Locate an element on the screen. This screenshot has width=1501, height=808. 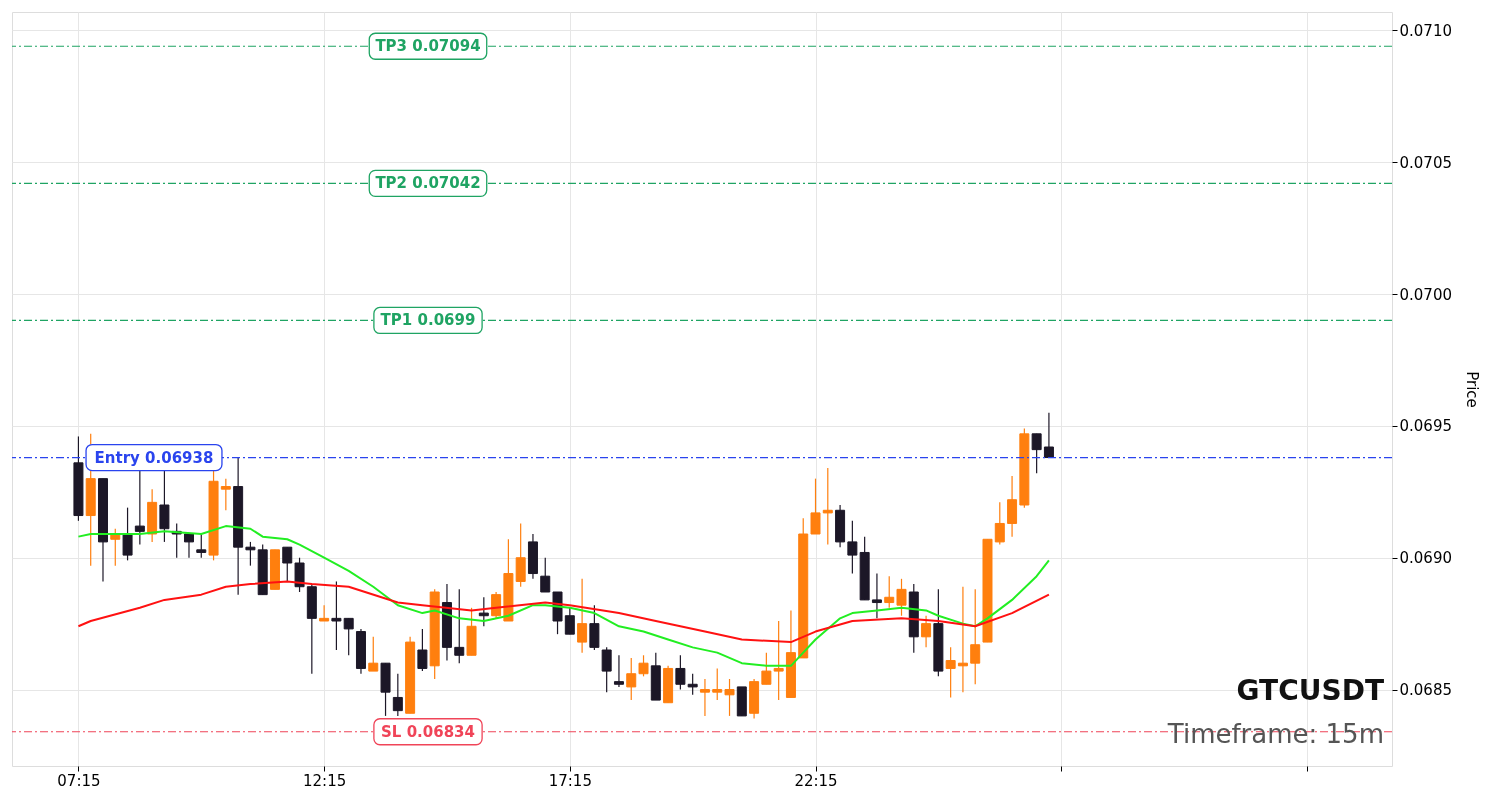
y-axis-title: Price is located at coordinates (1471, 389).